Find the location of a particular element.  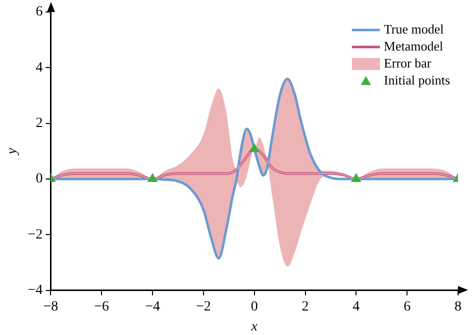

legend-label: Error bar is located at coordinates (408, 62).